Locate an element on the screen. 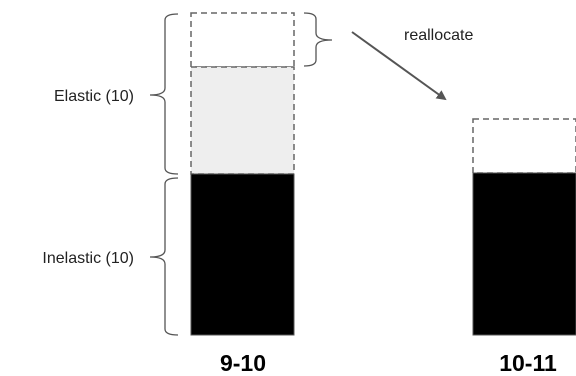 The image size is (576, 376). elastic-label: Elastic (10) is located at coordinates (94, 96).